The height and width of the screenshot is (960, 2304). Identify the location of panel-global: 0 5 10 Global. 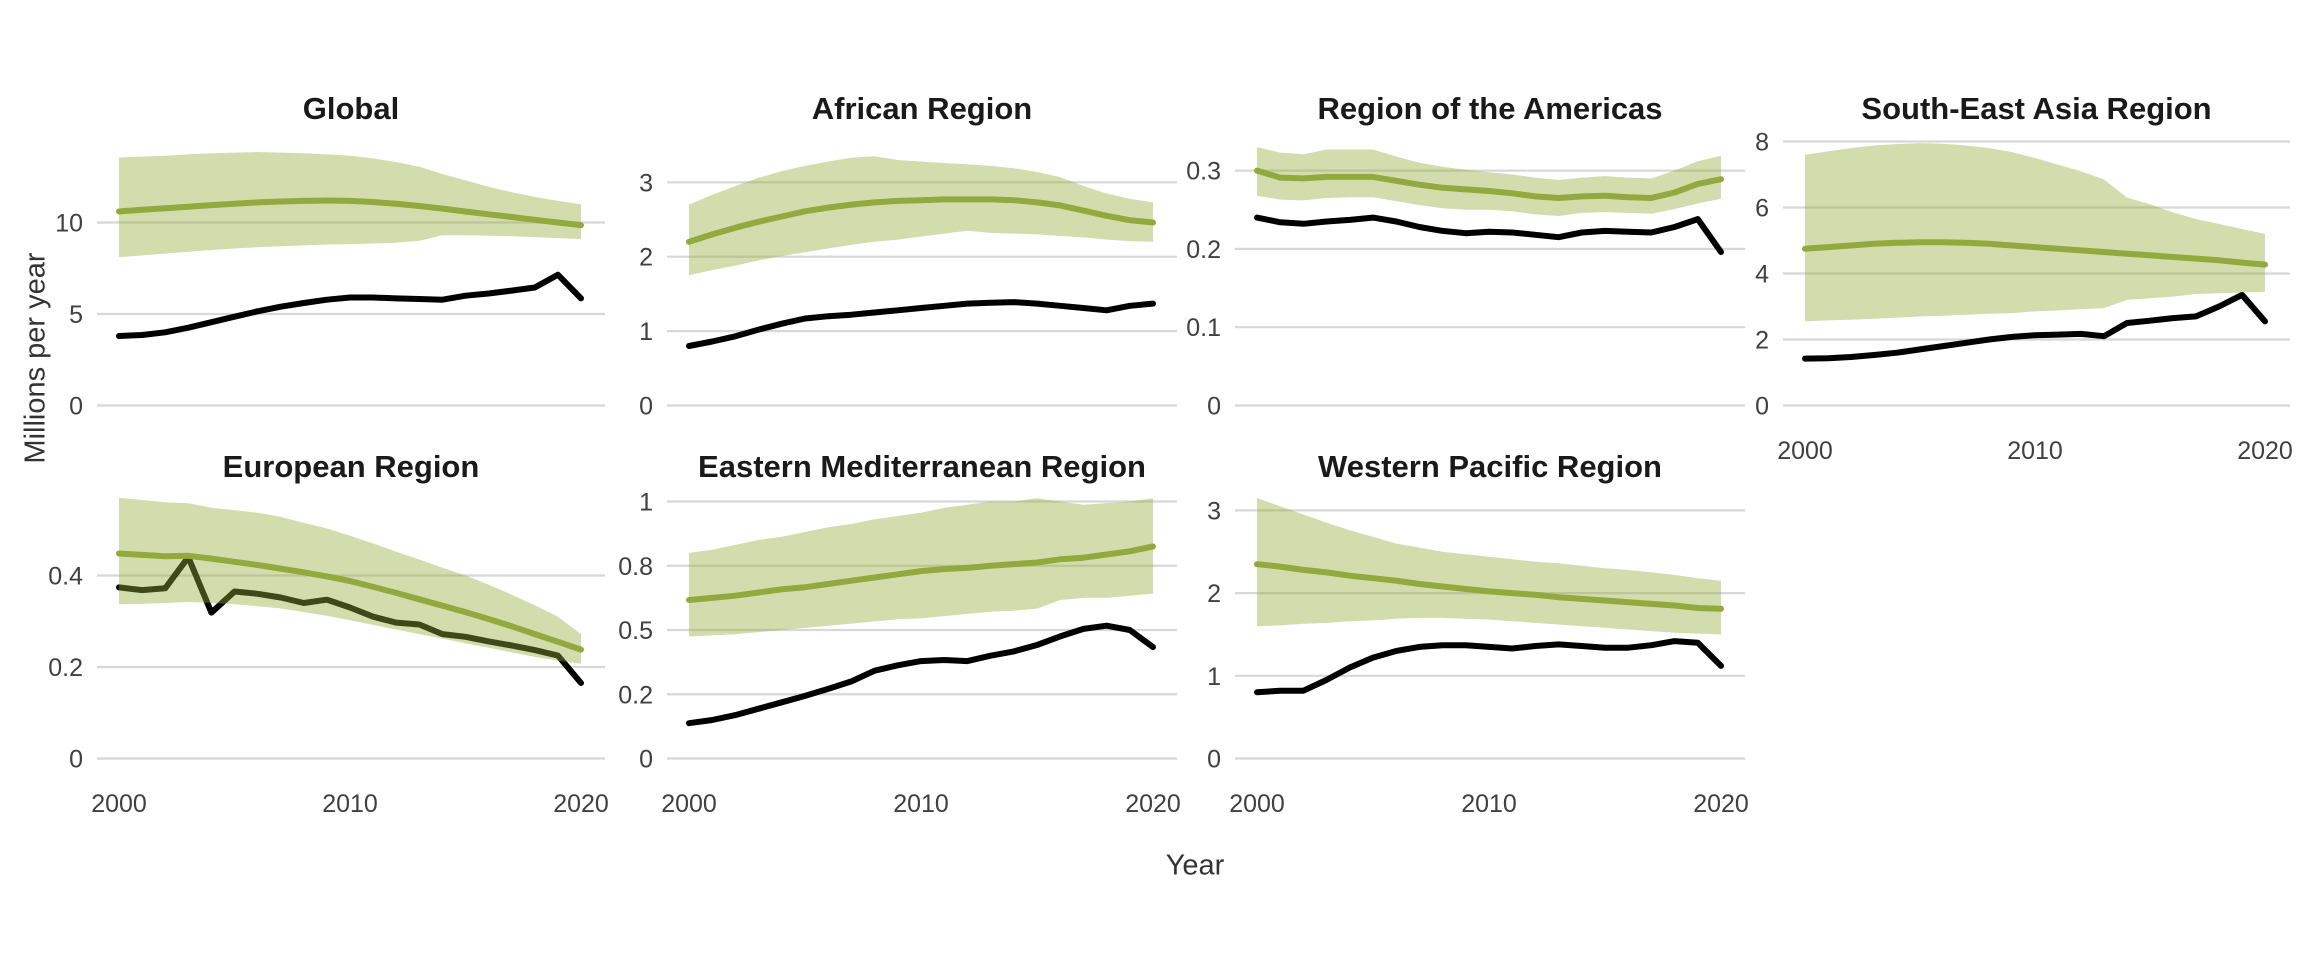
(330, 256).